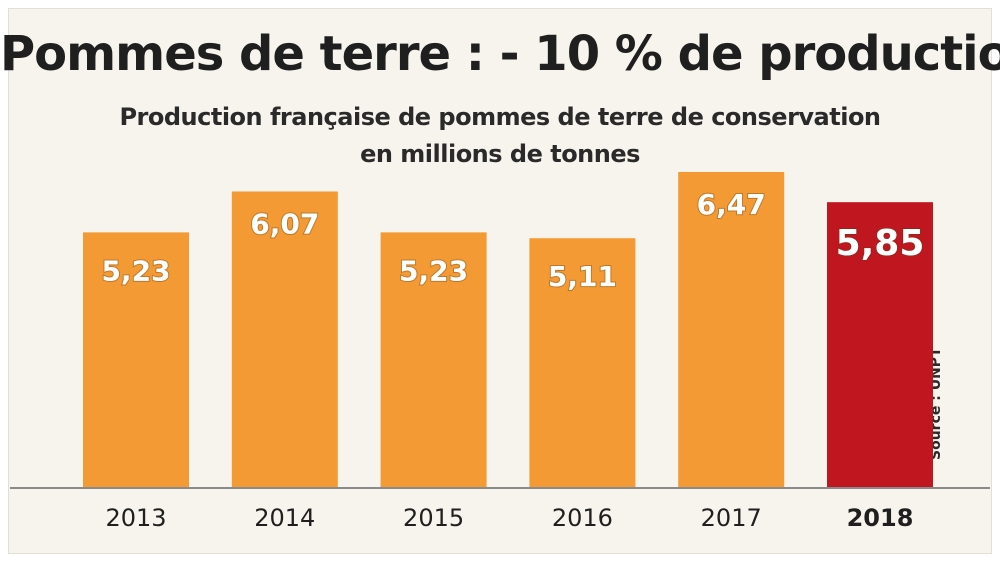  I want to click on bar-2014, so click(284, 339).